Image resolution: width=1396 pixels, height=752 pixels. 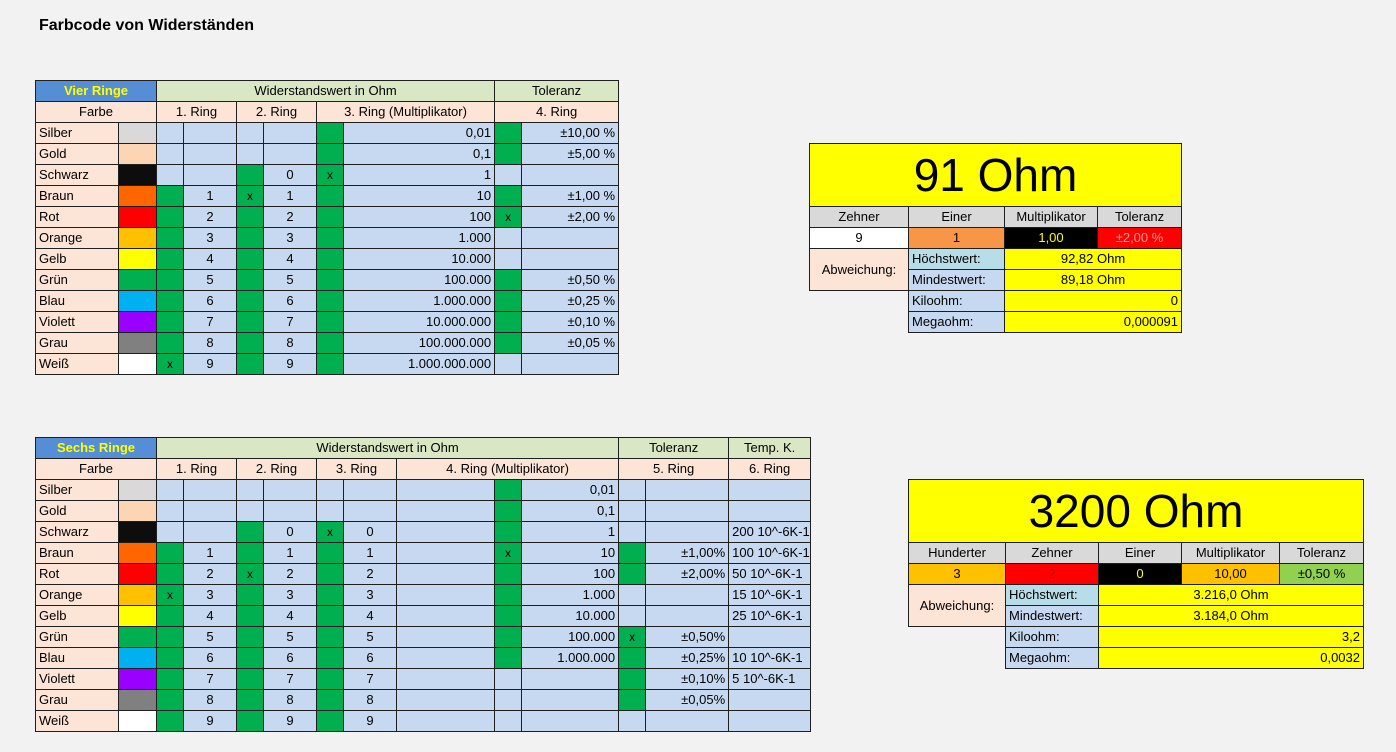 What do you see at coordinates (77, 217) in the screenshot?
I see `color-name: Rot` at bounding box center [77, 217].